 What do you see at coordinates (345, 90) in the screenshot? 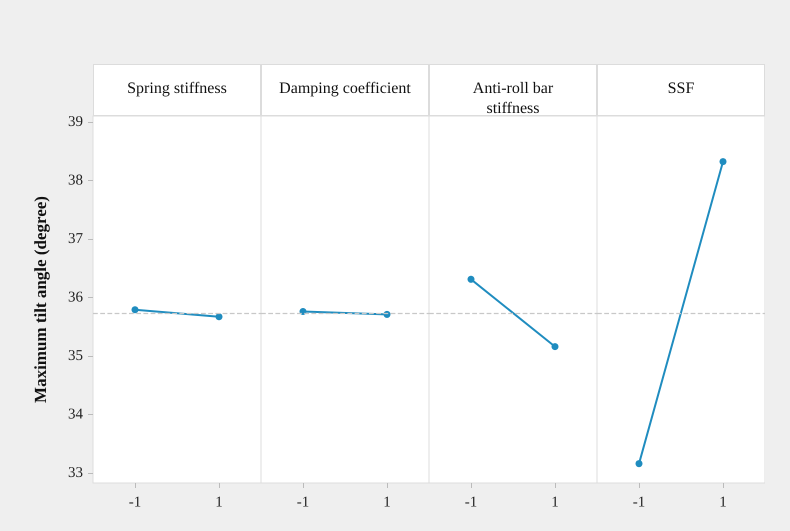
I see `chart-title: Damping coefficient` at bounding box center [345, 90].